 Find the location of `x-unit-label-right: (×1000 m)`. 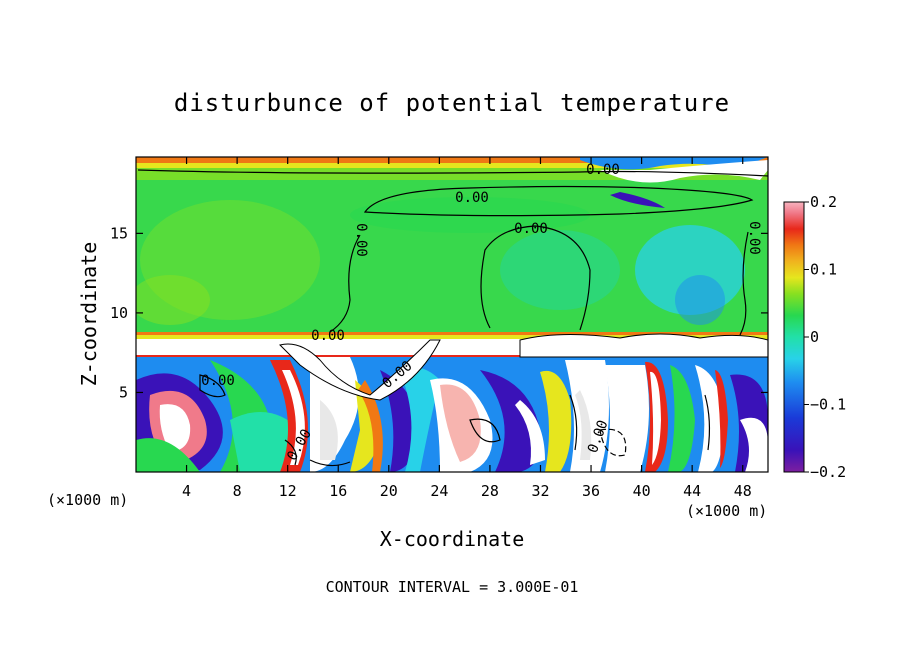

x-unit-label-right: (×1000 m) is located at coordinates (726, 511).